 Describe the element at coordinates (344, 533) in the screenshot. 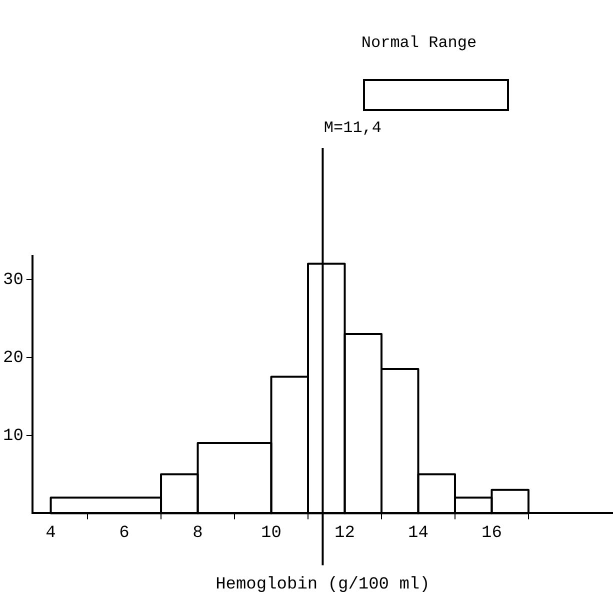

I see `x-tick-label: 12` at that location.